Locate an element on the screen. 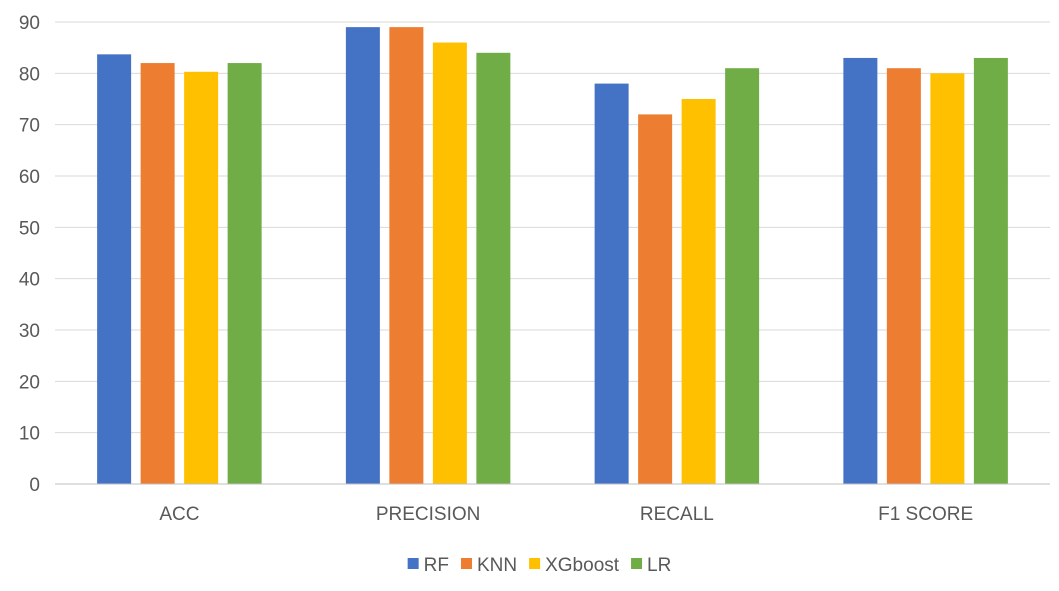 Image resolution: width=1059 pixels, height=591 pixels. legend-item-lr: LR is located at coordinates (651, 565).